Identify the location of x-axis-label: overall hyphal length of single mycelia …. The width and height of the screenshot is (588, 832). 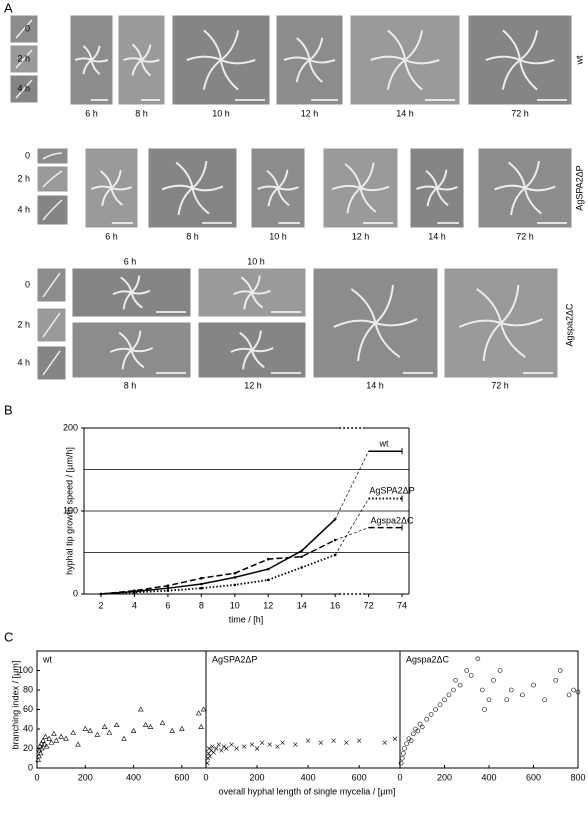
(307, 791).